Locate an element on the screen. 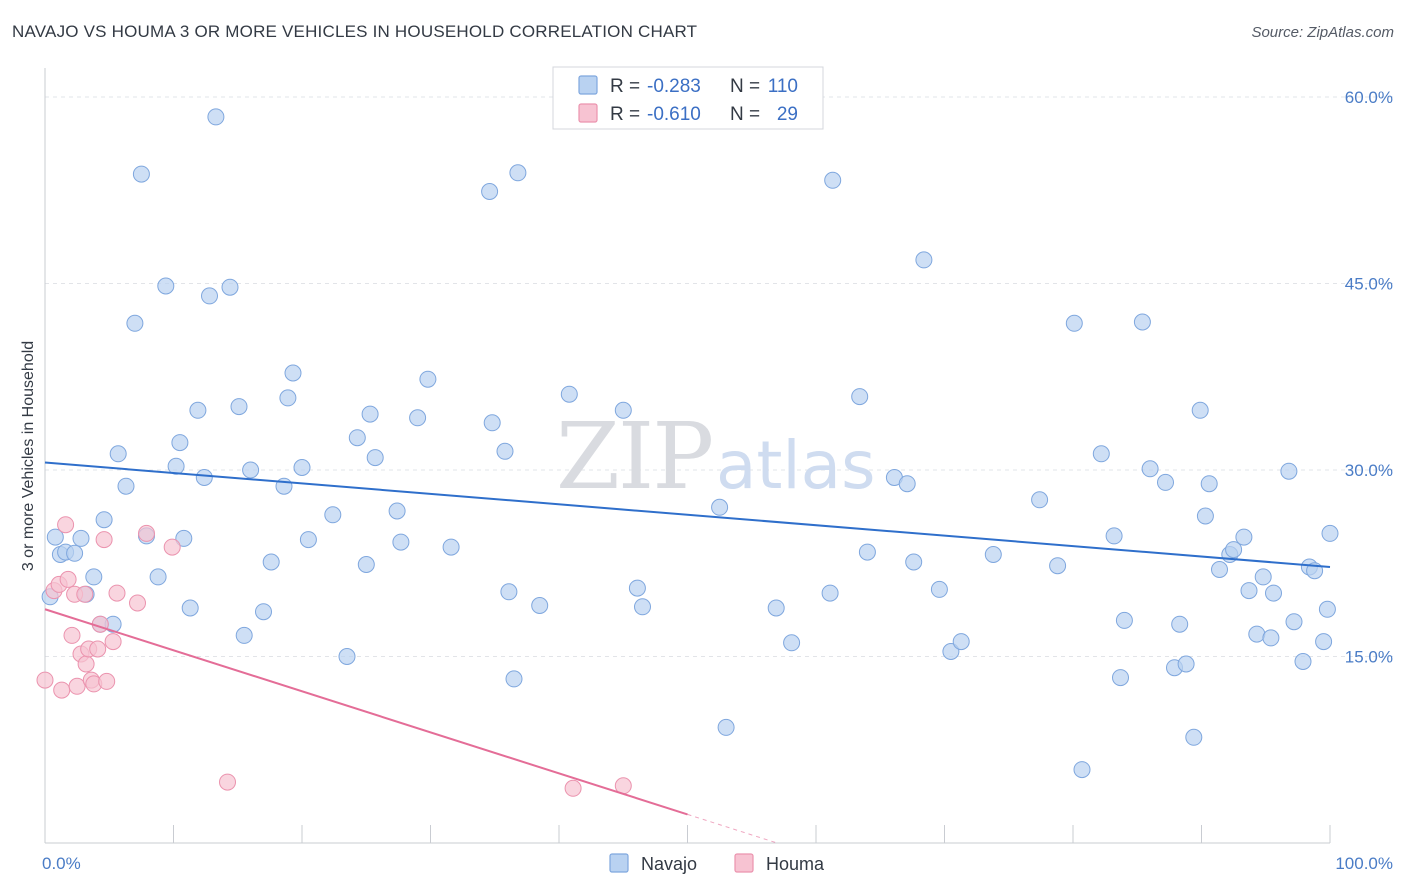 Image resolution: width=1406 pixels, height=892 pixels. legend-r-value-navajo: -0.283 is located at coordinates (674, 86).